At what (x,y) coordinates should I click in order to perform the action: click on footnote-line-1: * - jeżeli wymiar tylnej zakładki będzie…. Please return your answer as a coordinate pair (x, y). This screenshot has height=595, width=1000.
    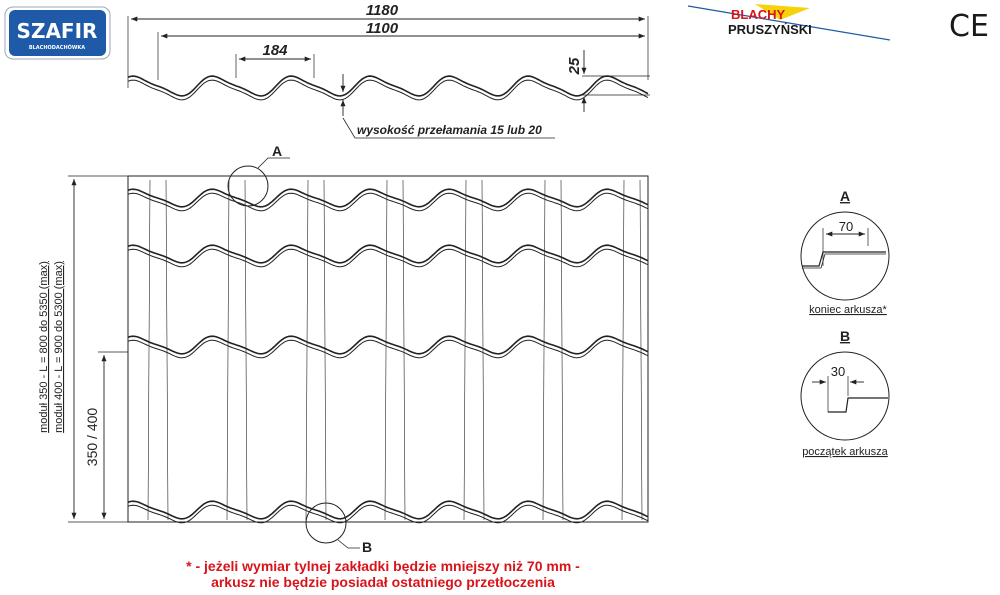
    Looking at the image, I should click on (383, 566).